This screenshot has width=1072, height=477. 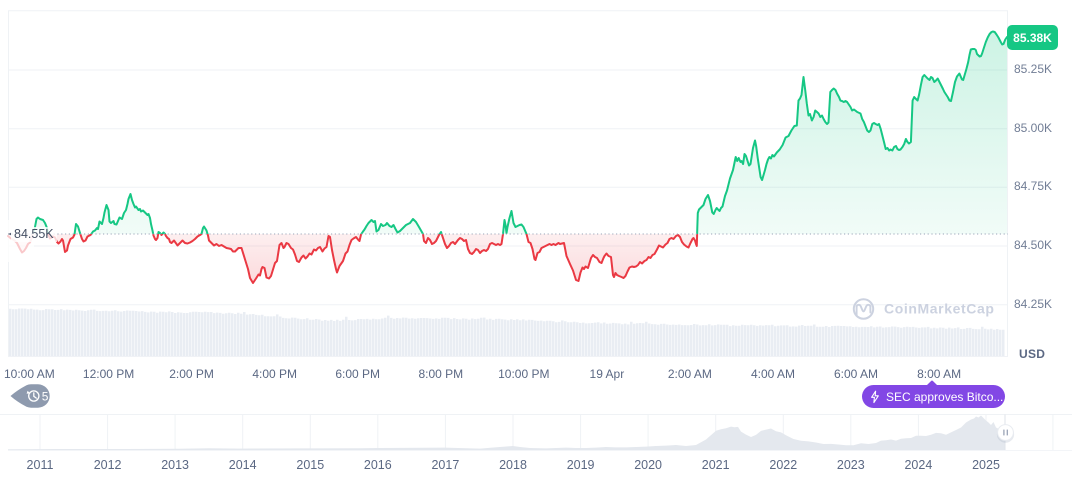 What do you see at coordinates (939, 309) in the screenshot?
I see `svg-text: CoinMarketCap` at bounding box center [939, 309].